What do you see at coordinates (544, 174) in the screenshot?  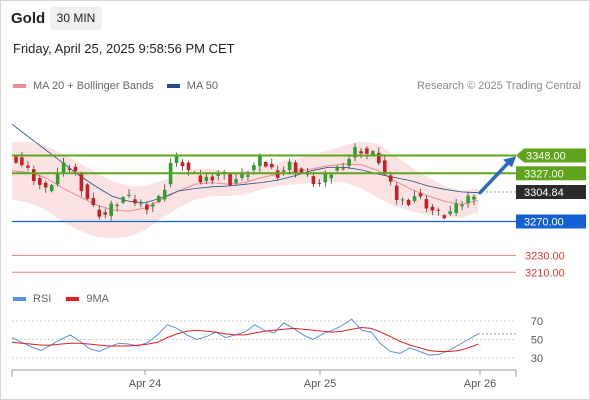 I see `level-3327-label: 3327.00` at bounding box center [544, 174].